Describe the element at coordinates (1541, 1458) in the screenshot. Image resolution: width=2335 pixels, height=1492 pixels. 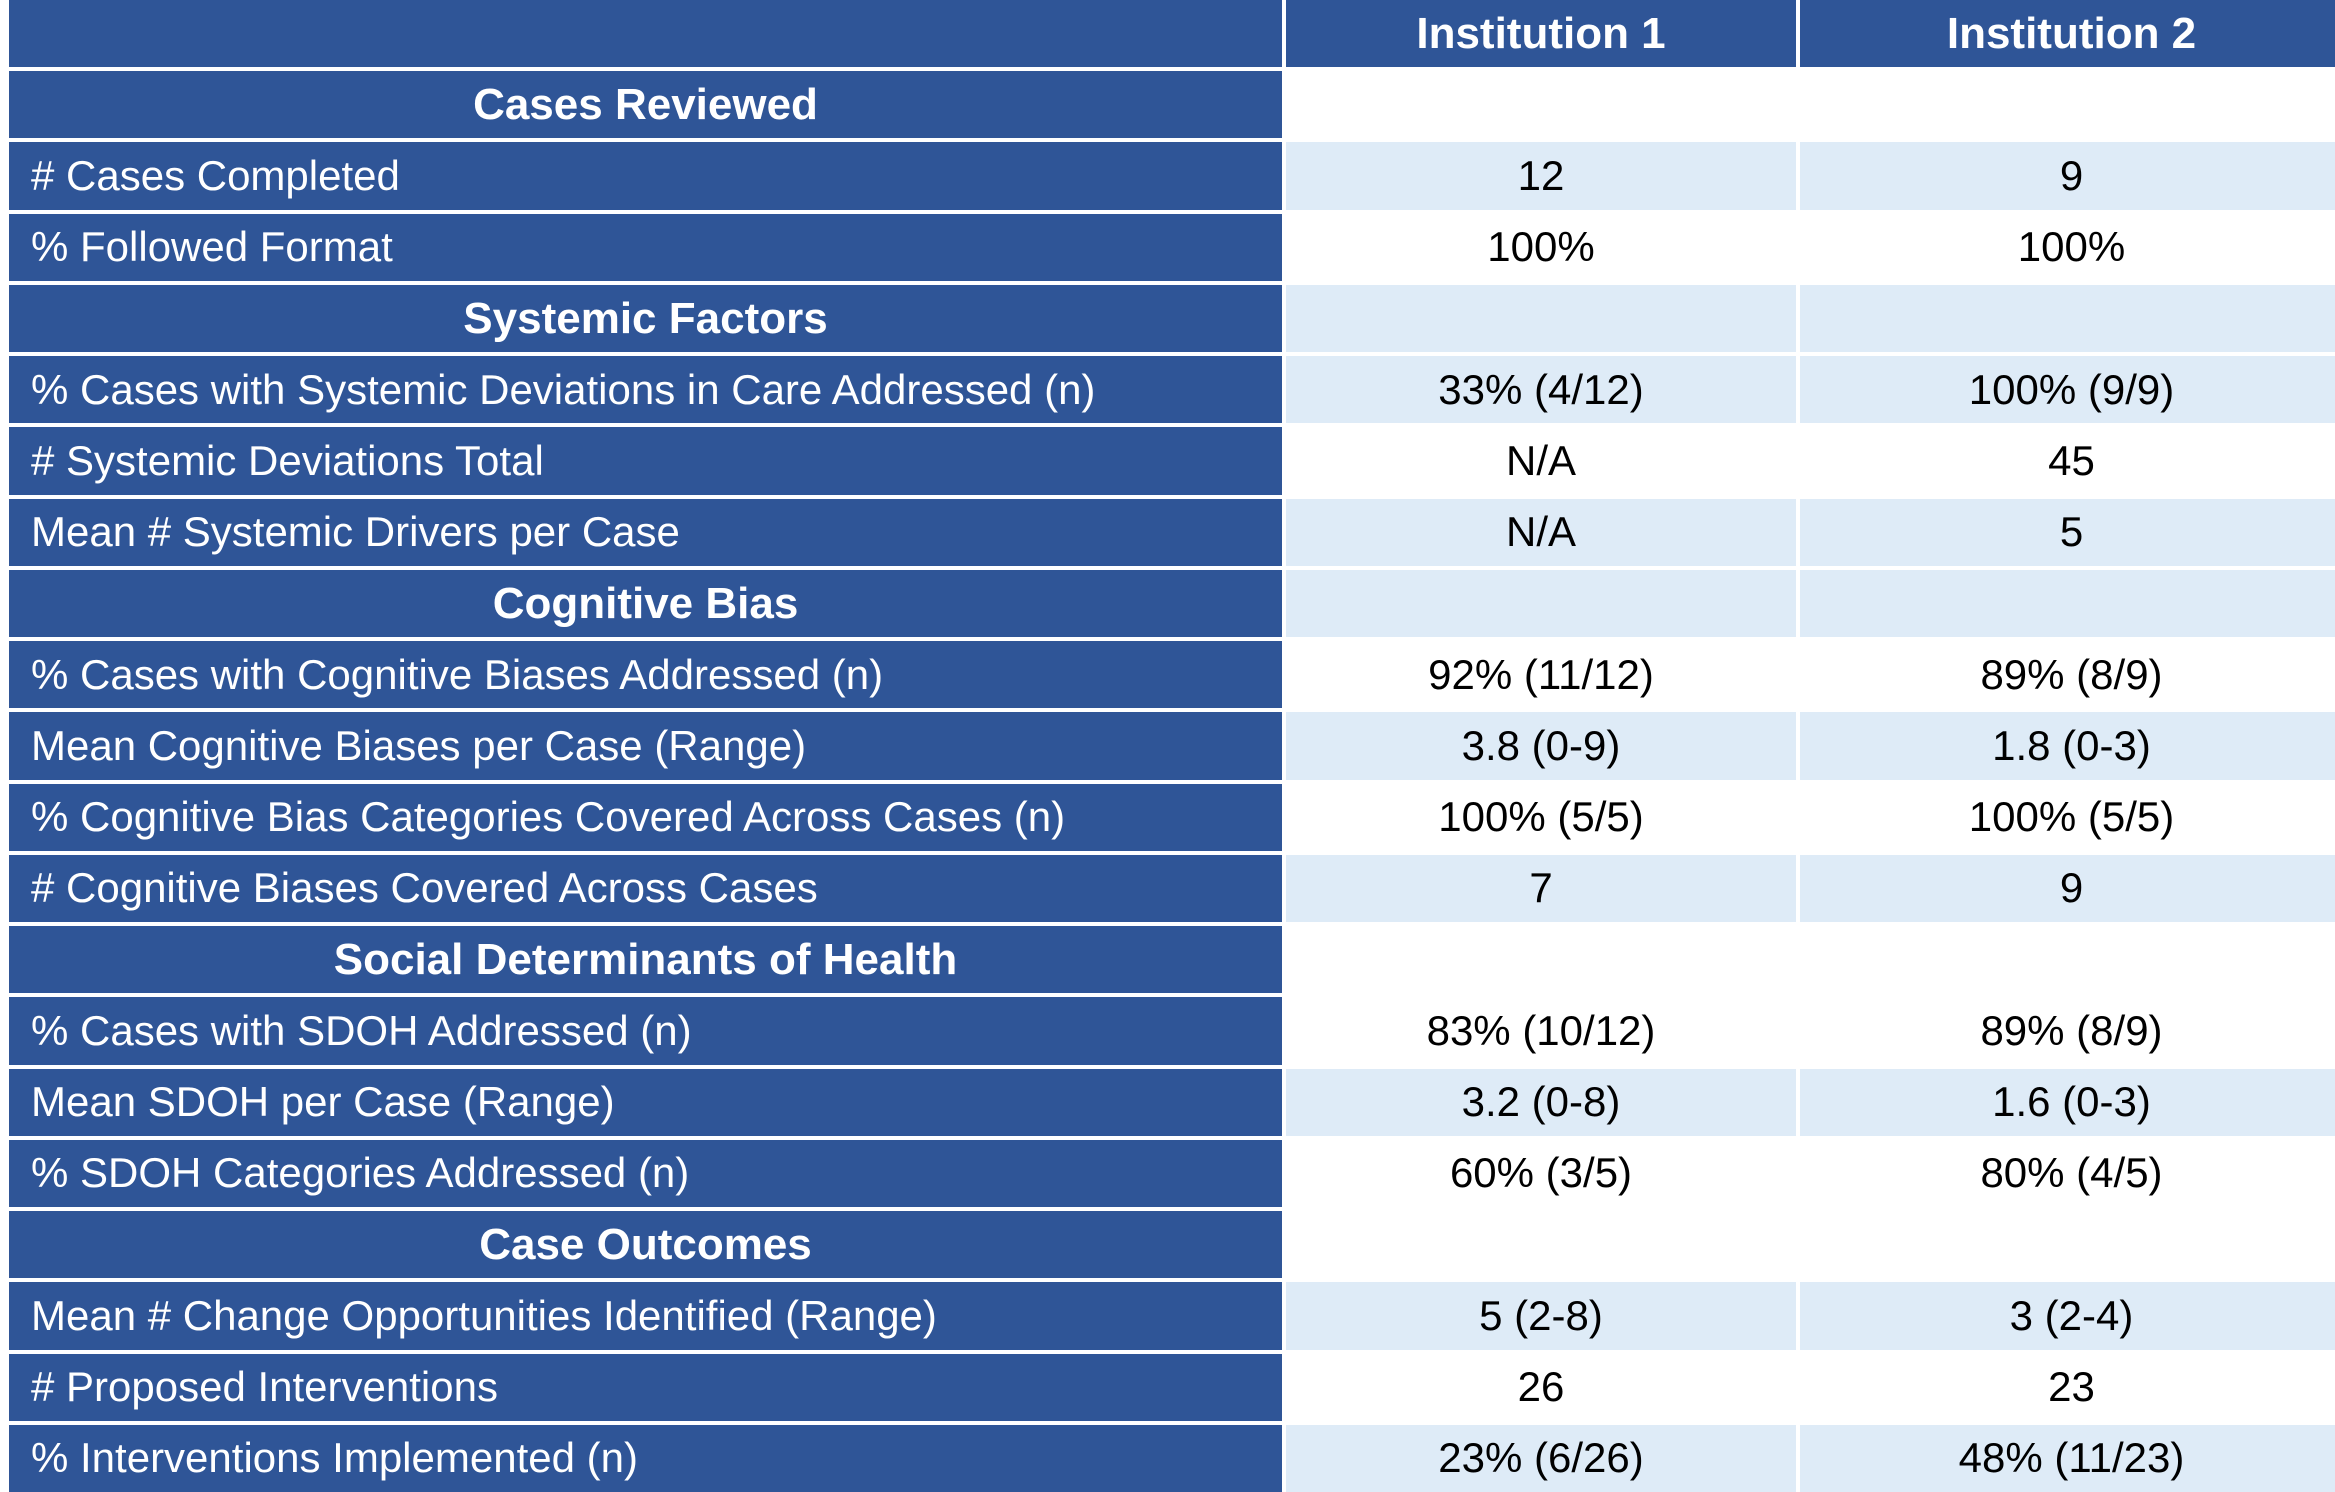
I see `institution-1-value: 23% (6/26)` at that location.